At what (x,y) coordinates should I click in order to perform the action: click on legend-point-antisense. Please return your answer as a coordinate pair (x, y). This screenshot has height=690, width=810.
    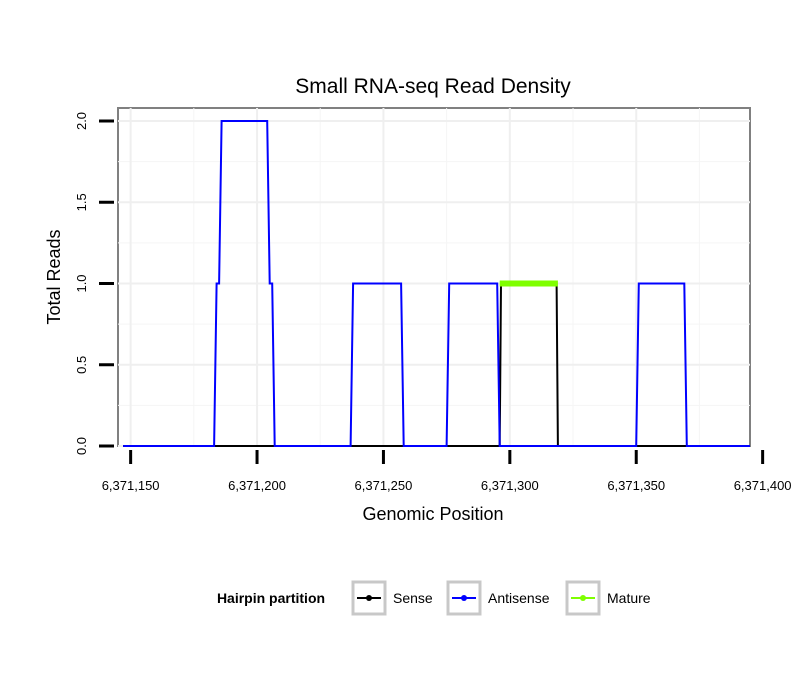
    Looking at the image, I should click on (464, 598).